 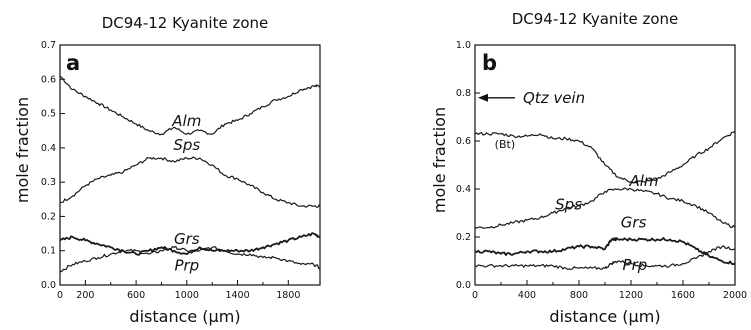 What do you see at coordinates (483, 97) in the screenshot?
I see `arrow-head-icon` at bounding box center [483, 97].